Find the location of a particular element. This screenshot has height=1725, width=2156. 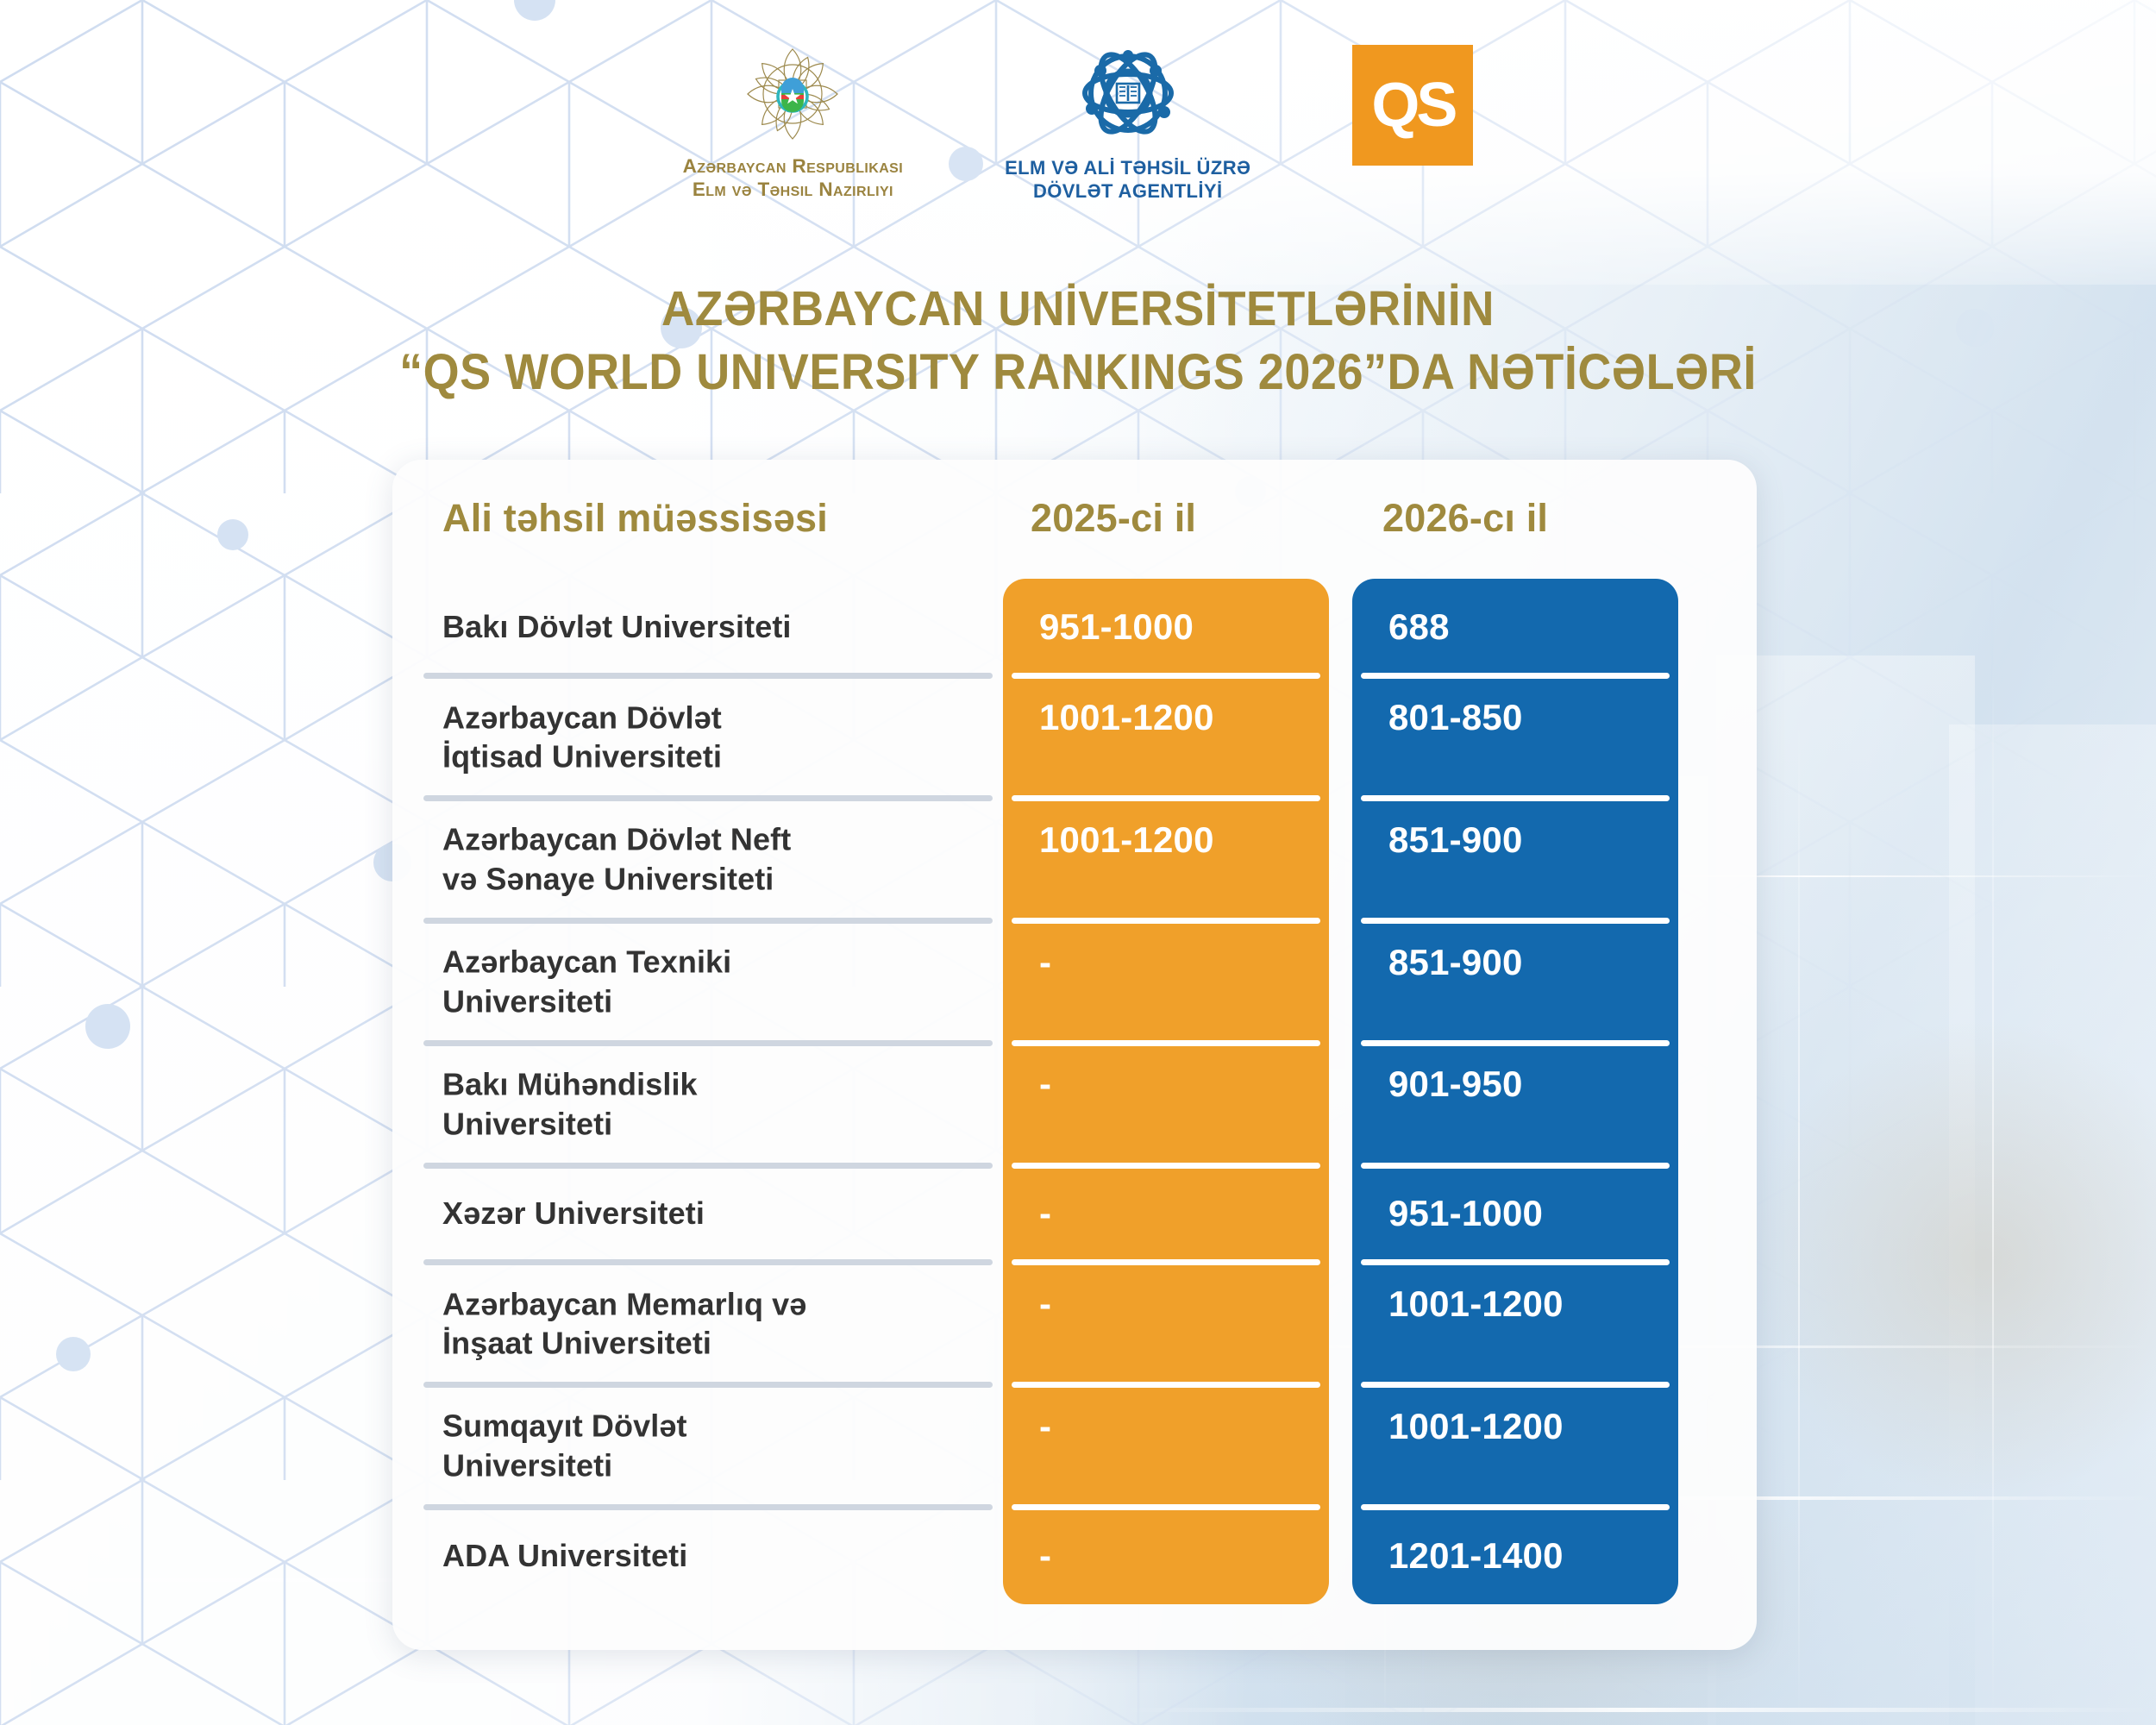

atom-book-agency-icon is located at coordinates (1127, 92).